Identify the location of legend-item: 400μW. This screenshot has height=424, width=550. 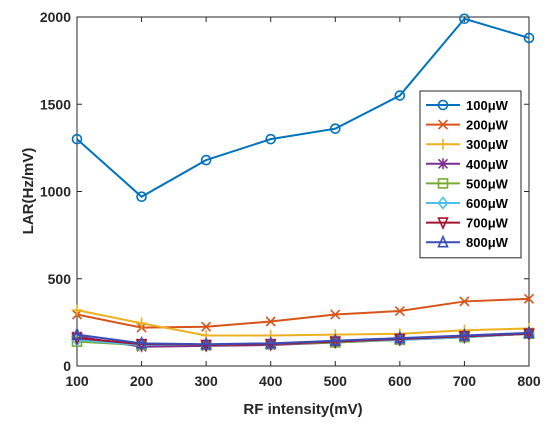
(467, 164).